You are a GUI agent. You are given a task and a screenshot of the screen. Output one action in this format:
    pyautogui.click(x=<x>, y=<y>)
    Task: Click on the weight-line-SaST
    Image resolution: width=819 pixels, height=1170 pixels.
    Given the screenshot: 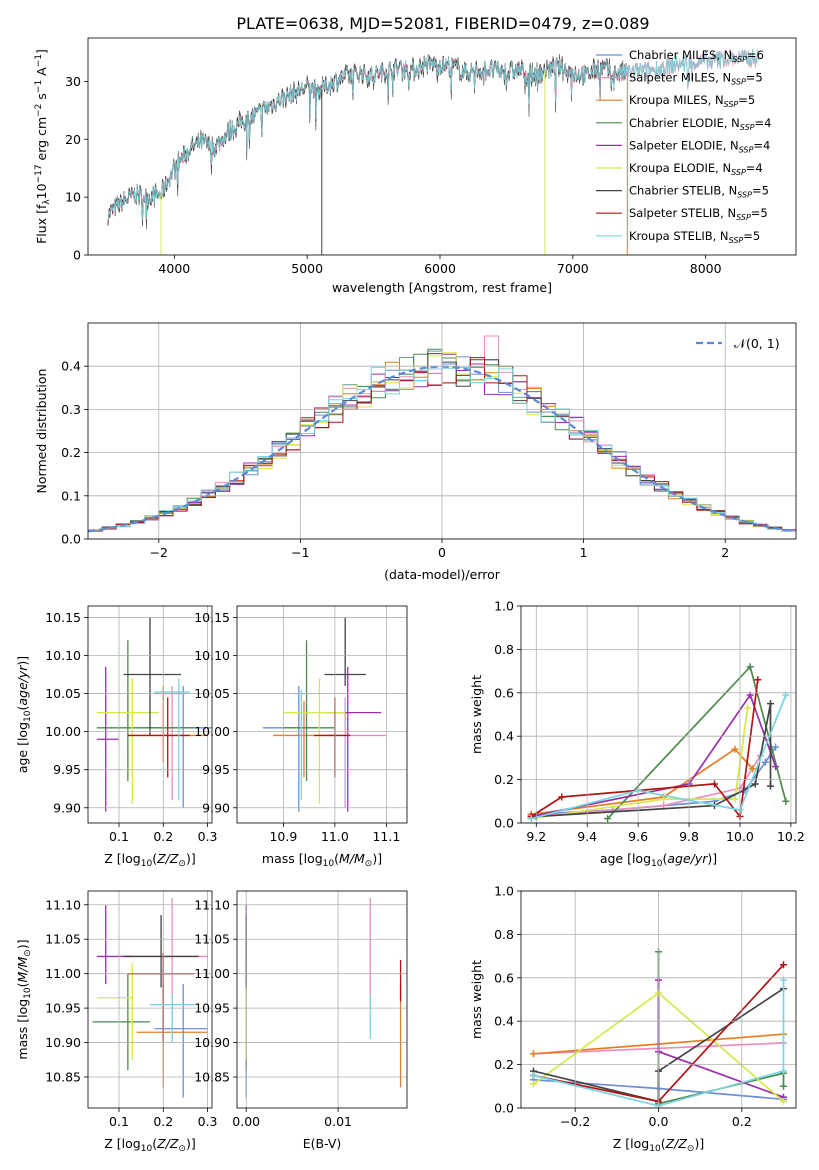 What is the action you would take?
    pyautogui.click(x=644, y=749)
    